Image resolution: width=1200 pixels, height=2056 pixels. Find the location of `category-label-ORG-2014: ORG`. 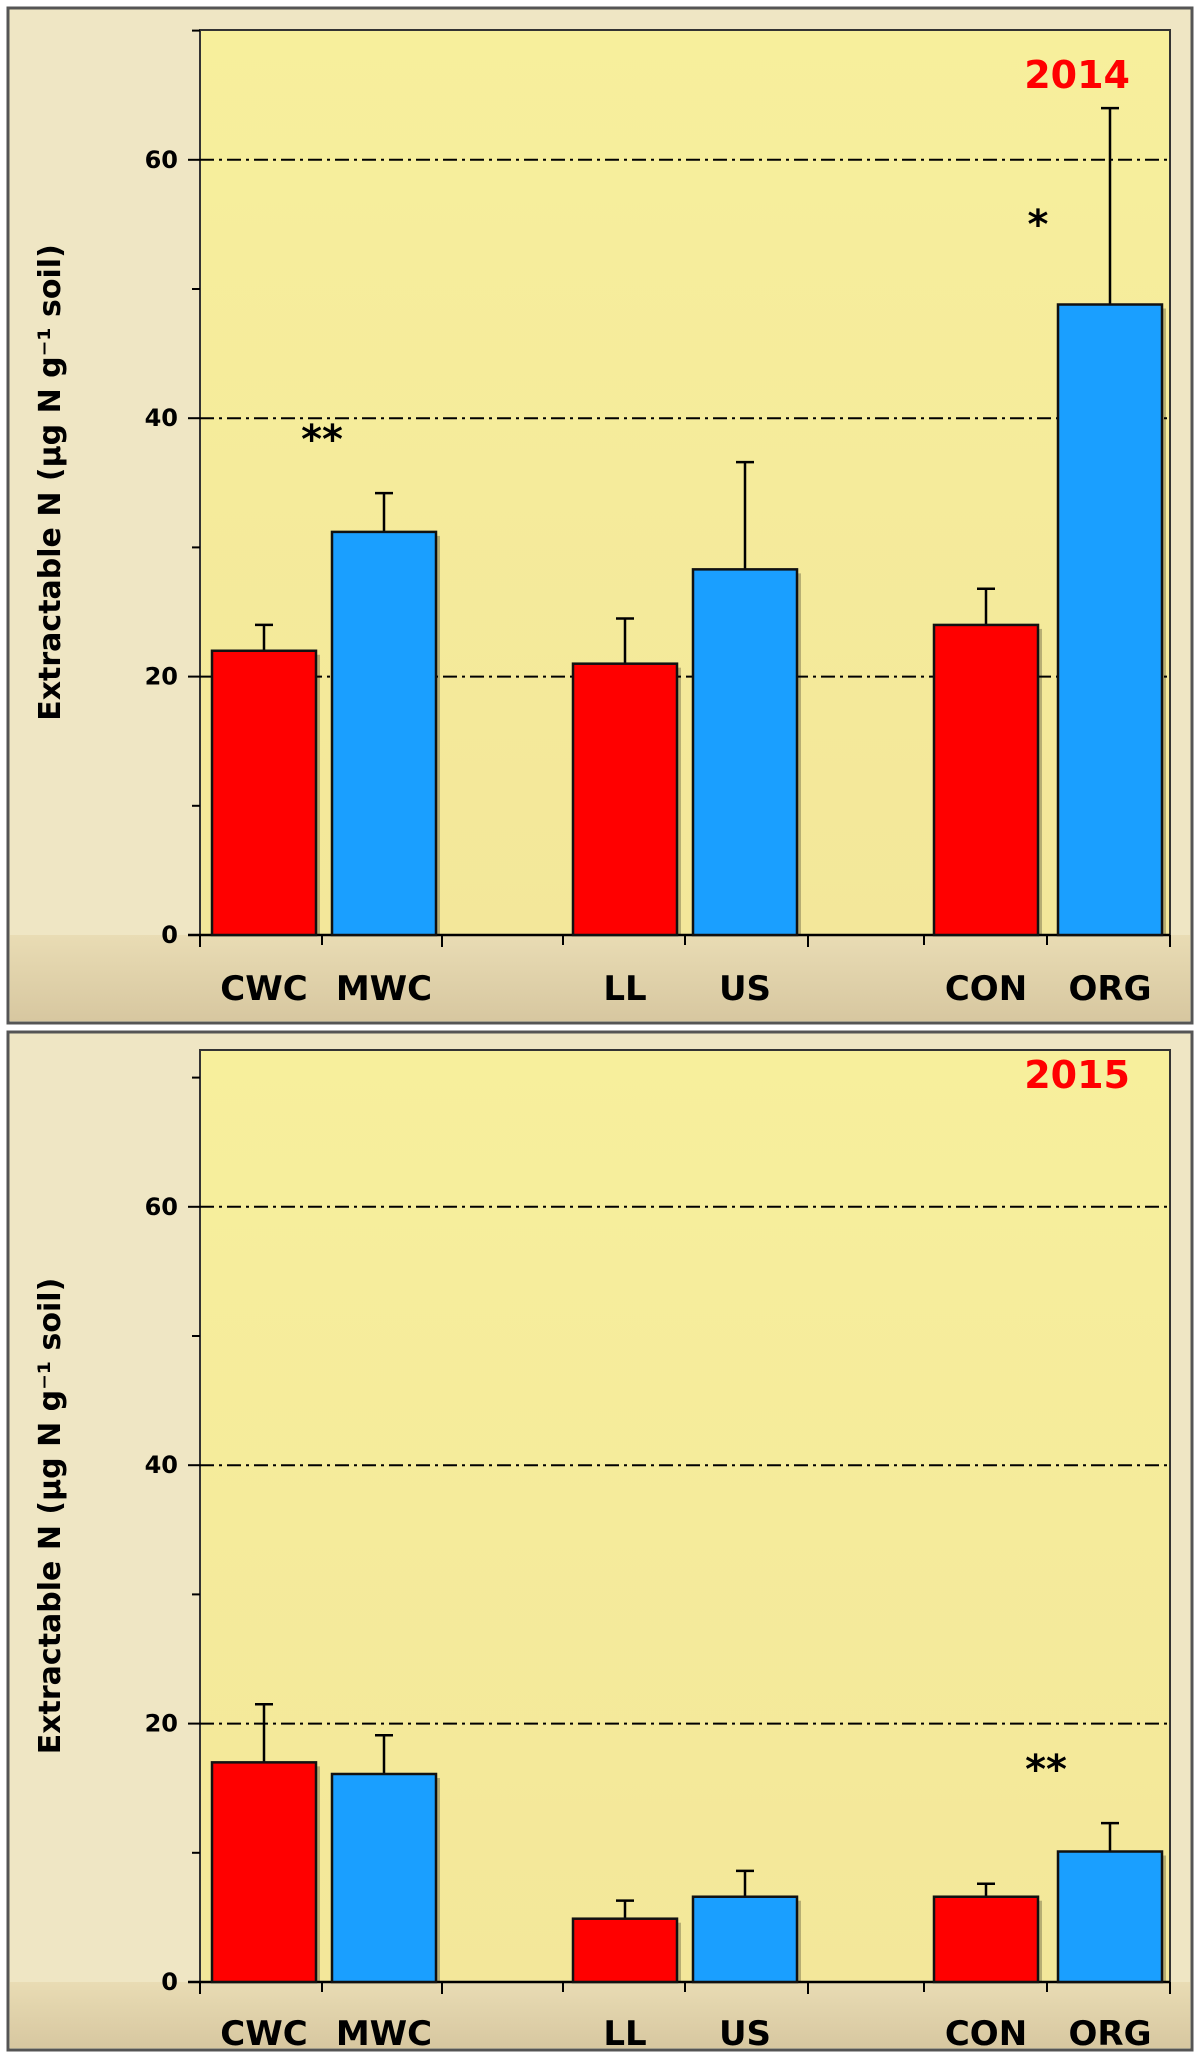

category-label-ORG-2014: ORG is located at coordinates (1110, 989).